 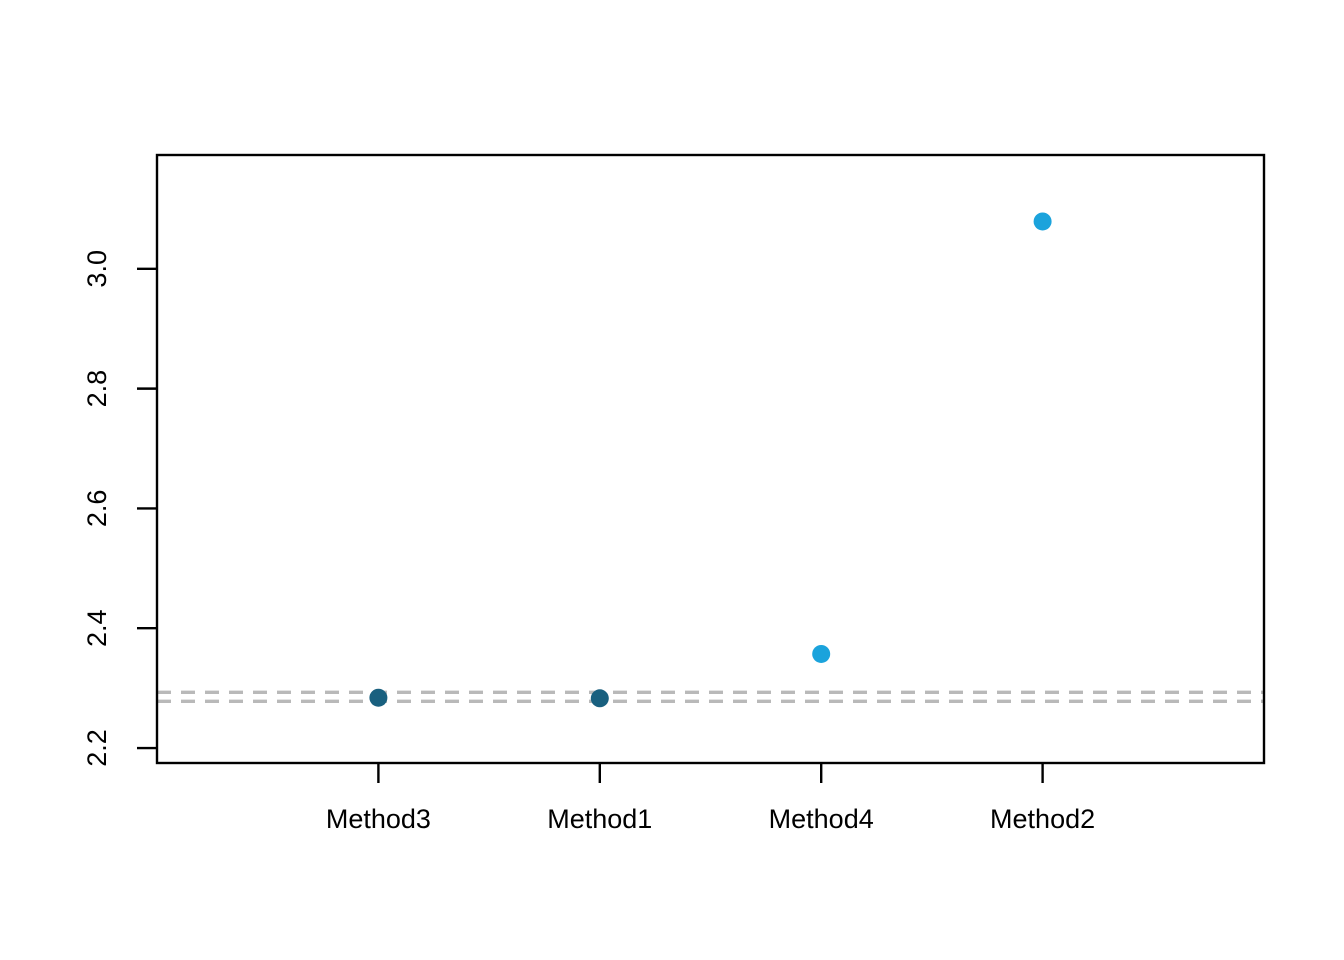 What do you see at coordinates (97, 389) in the screenshot?
I see `y-axis-tick-label-2.8: 2.8` at bounding box center [97, 389].